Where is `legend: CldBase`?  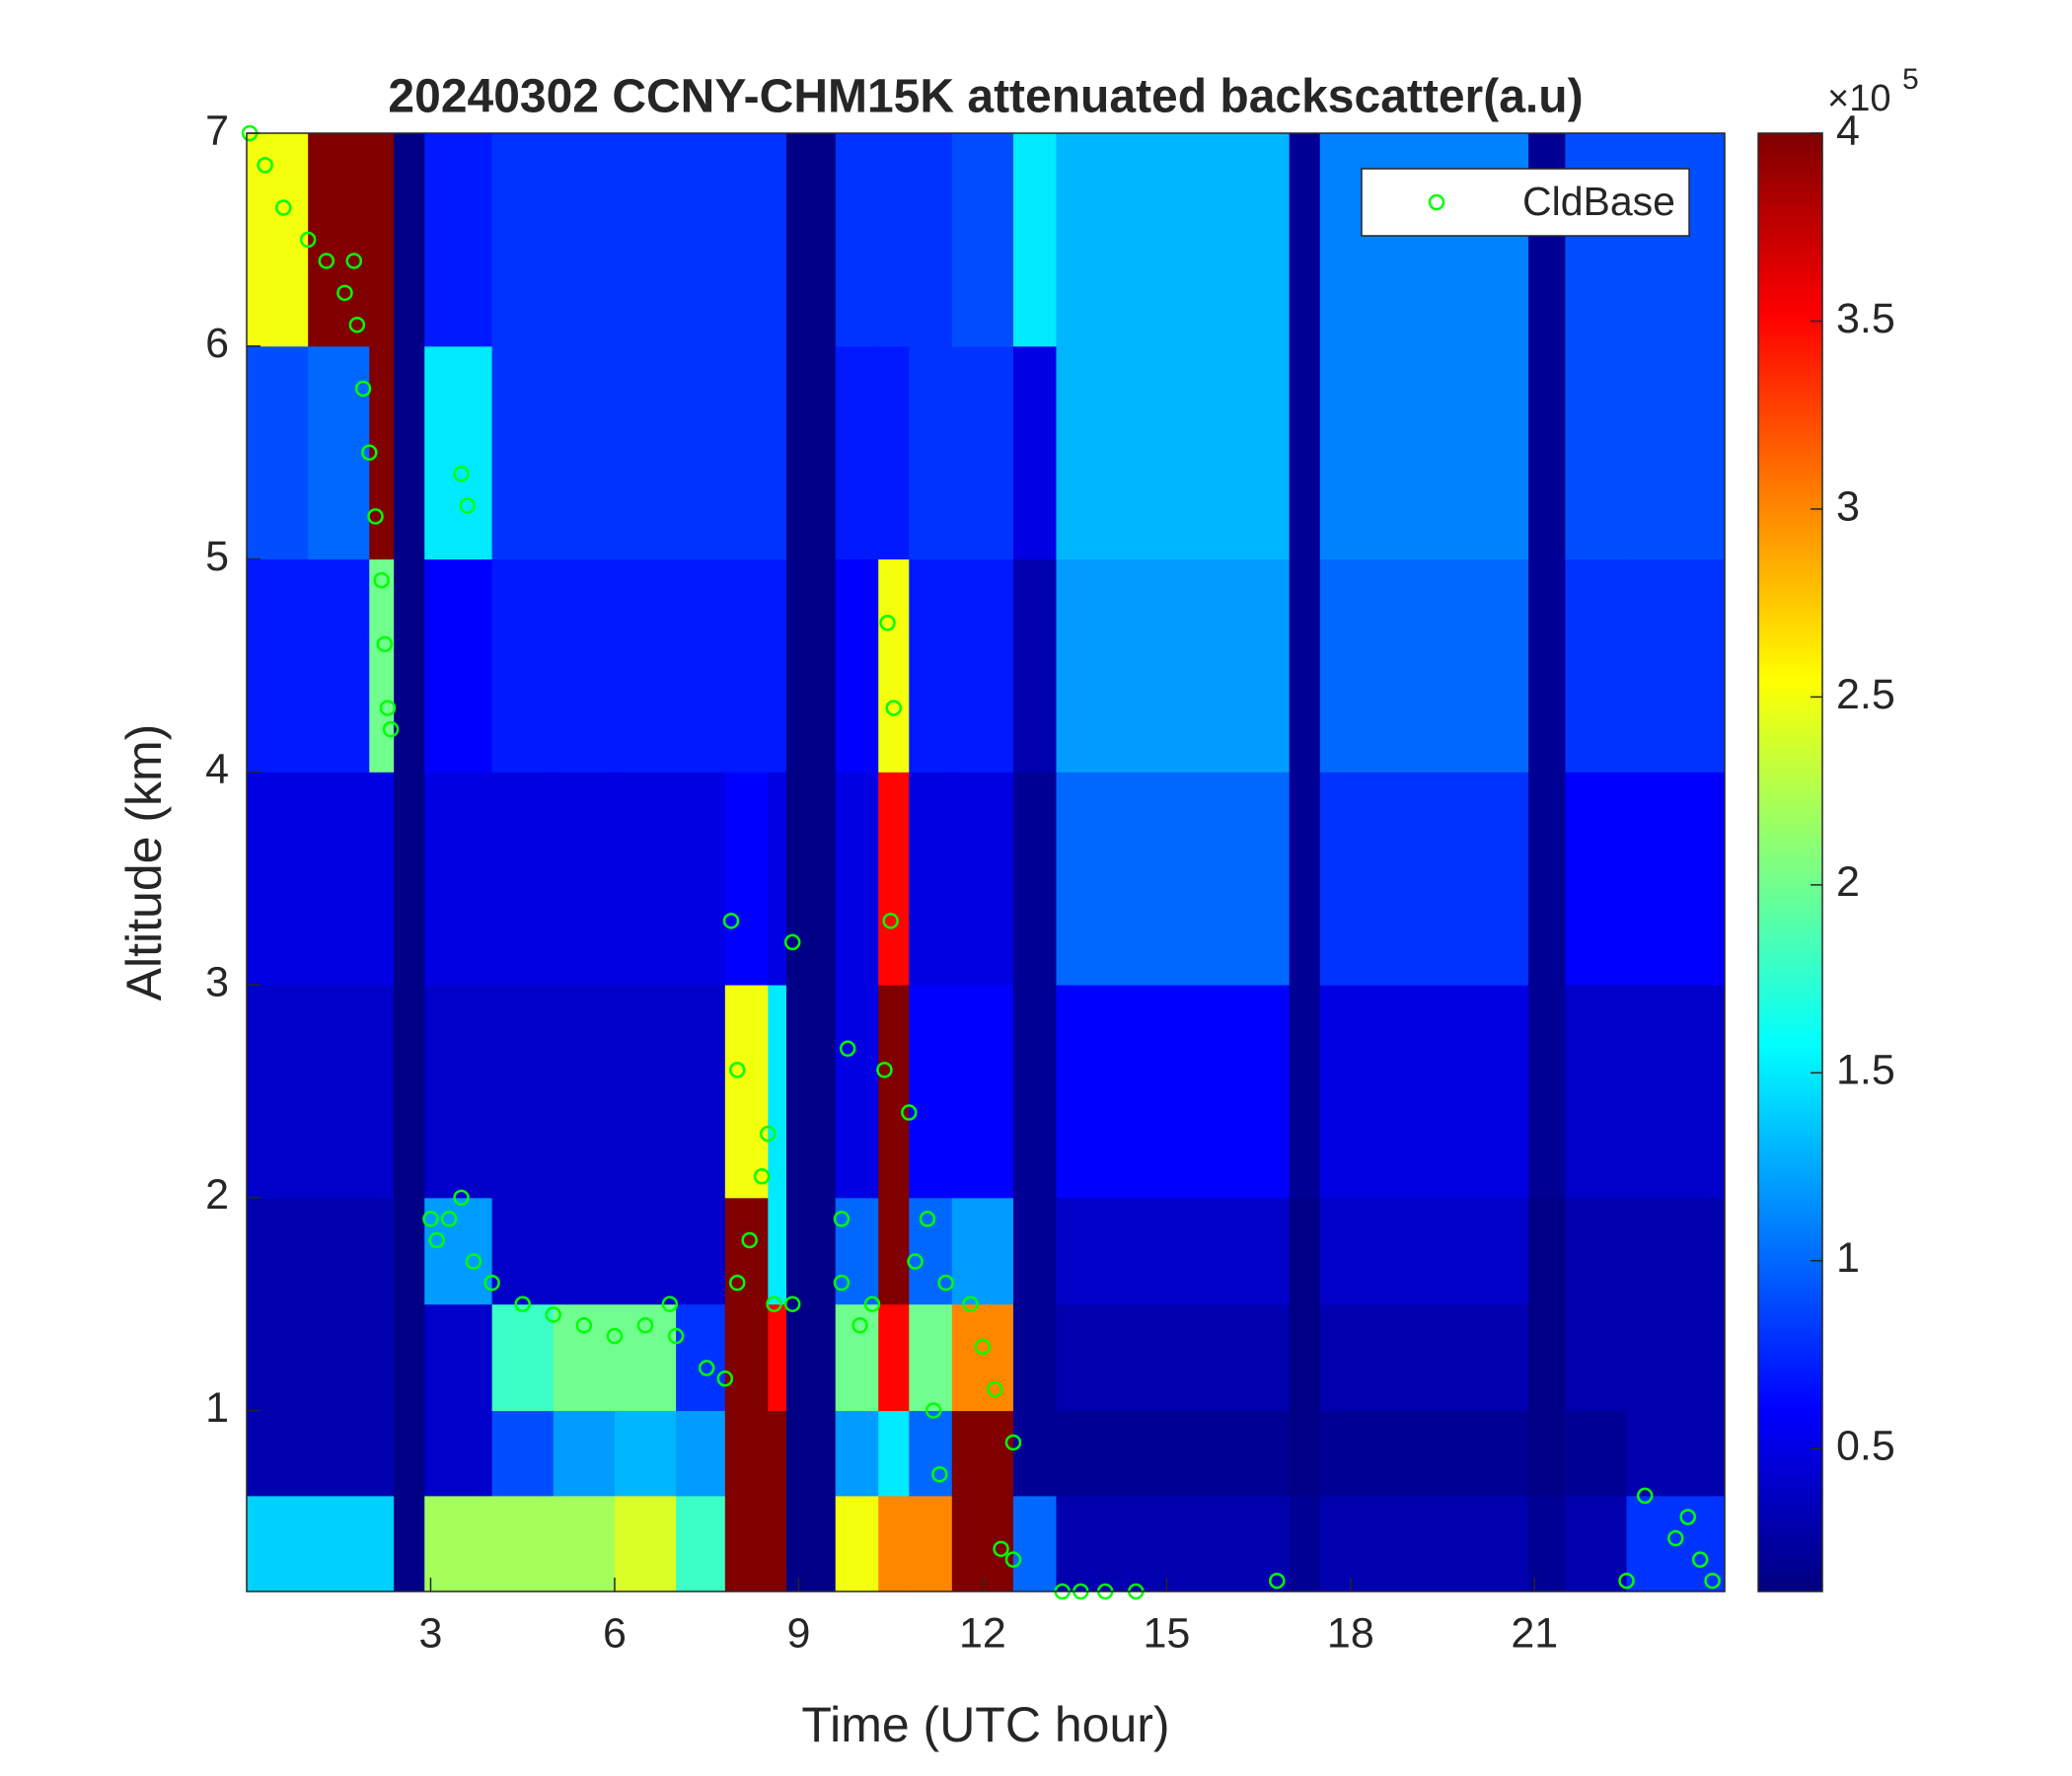
legend: CldBase is located at coordinates (1526, 203).